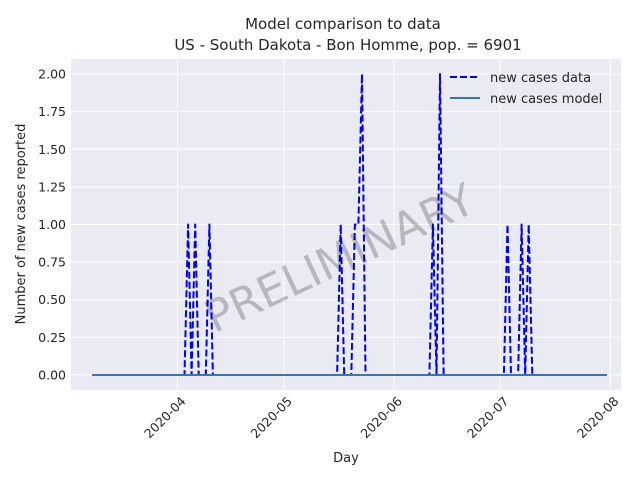 This screenshot has width=640, height=480. What do you see at coordinates (52, 149) in the screenshot?
I see `y-tick-label: 1.50` at bounding box center [52, 149].